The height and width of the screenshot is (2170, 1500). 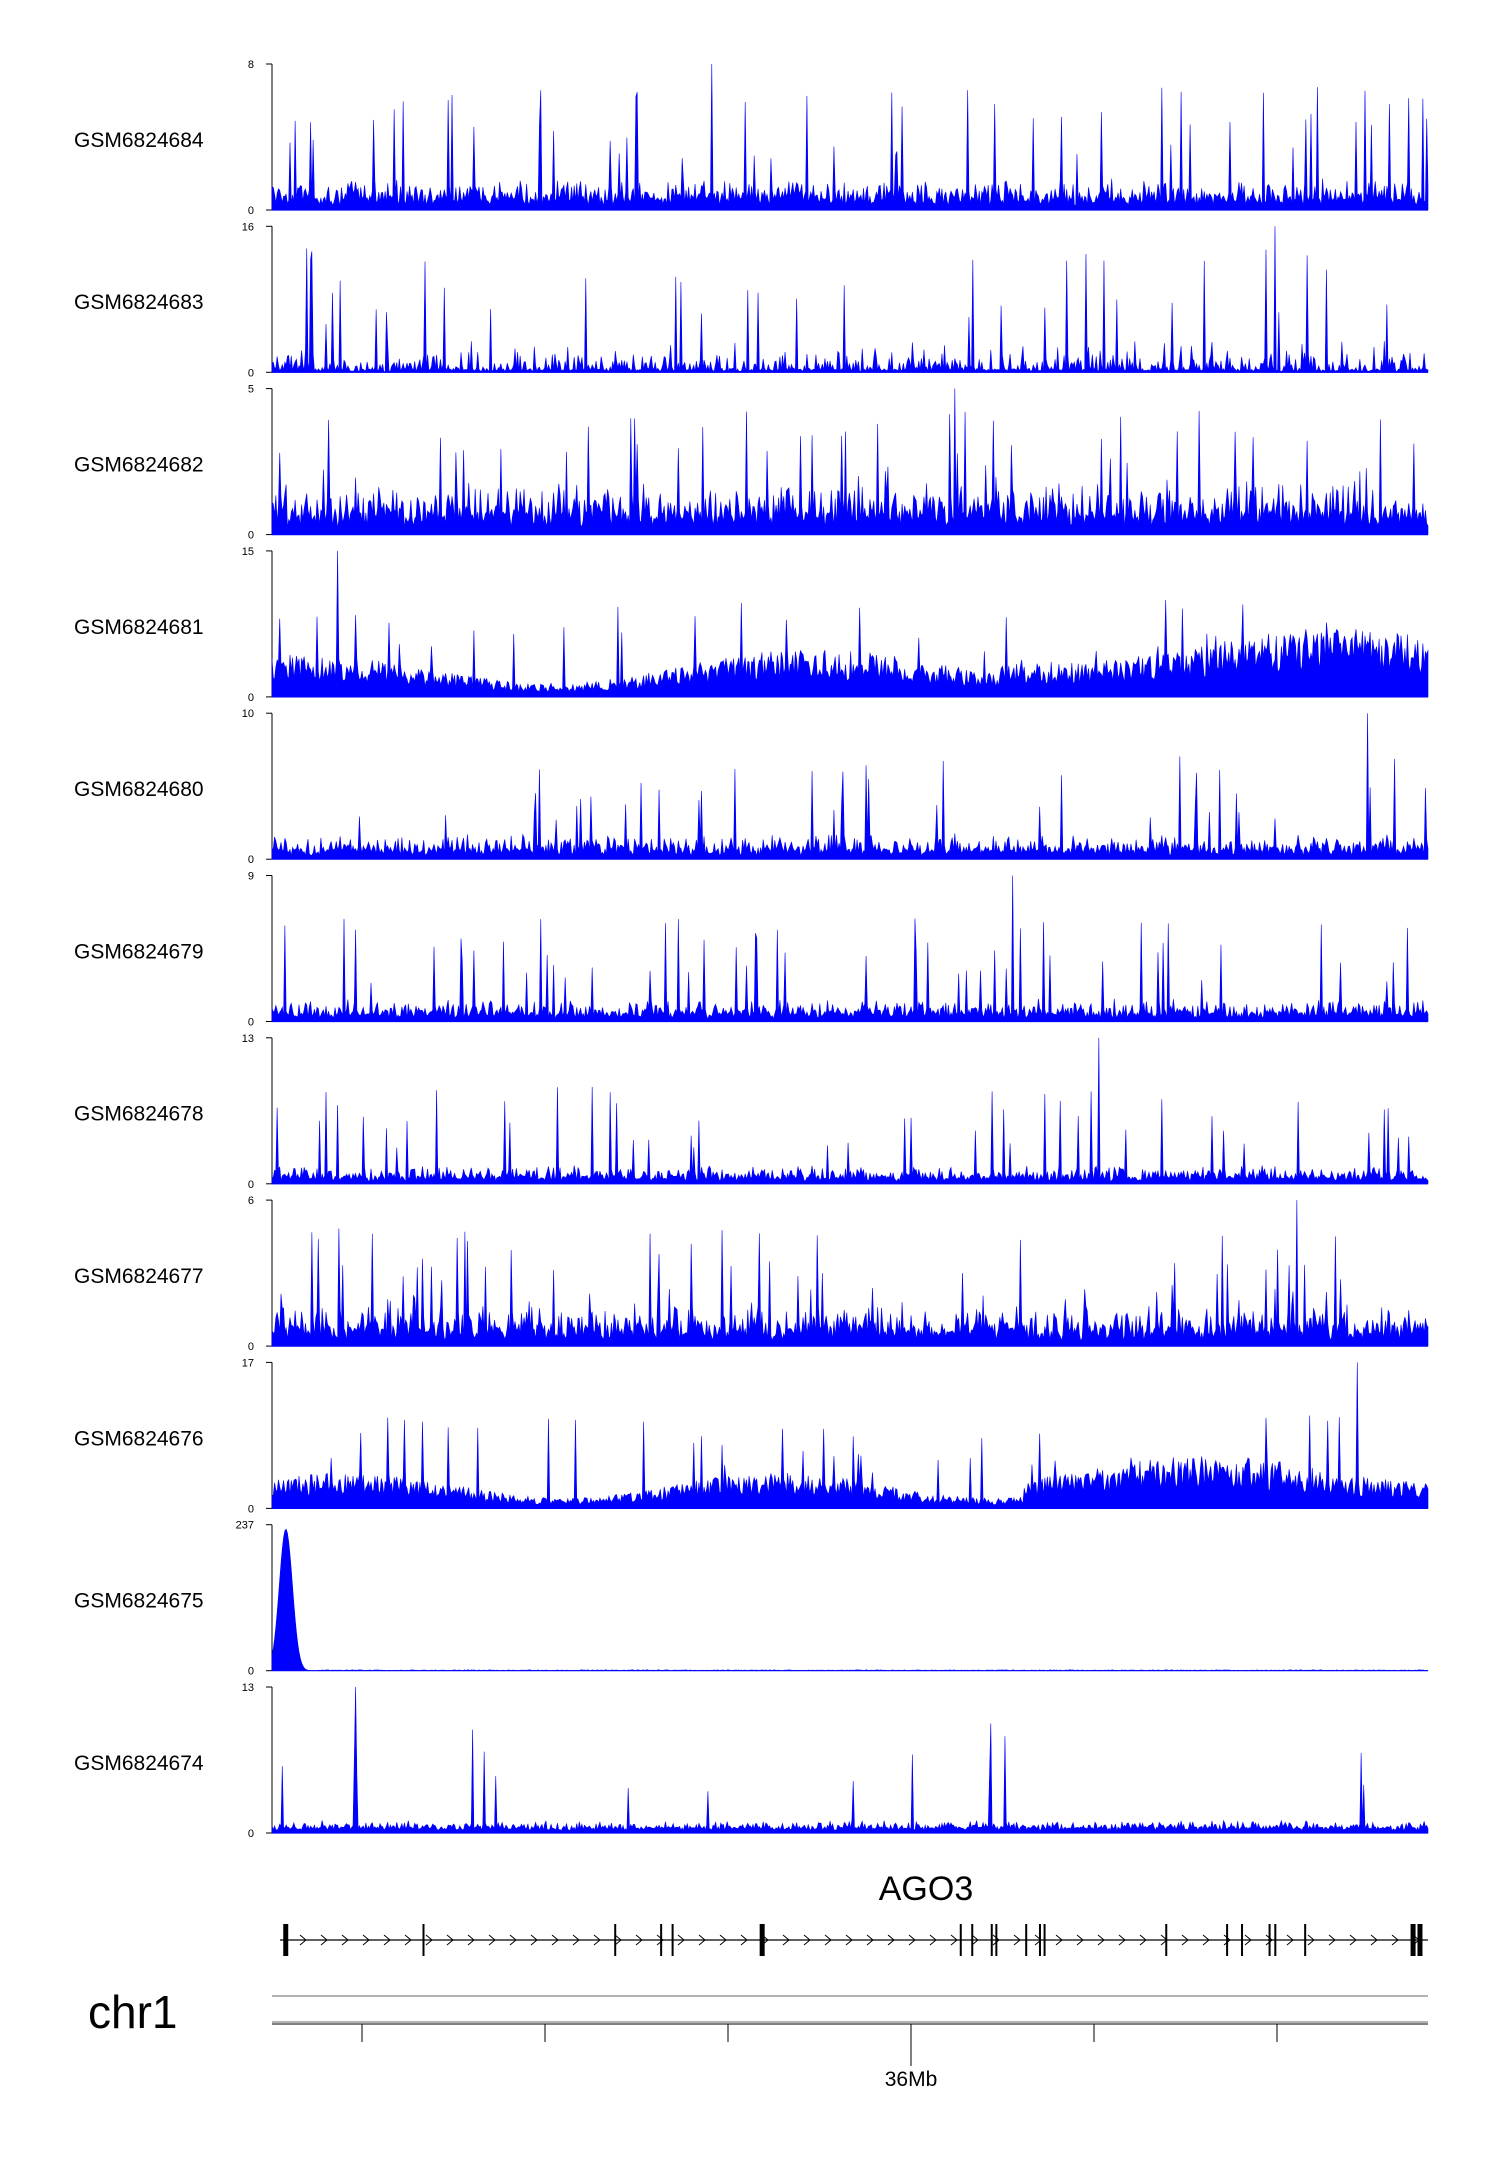 What do you see at coordinates (251, 65) in the screenshot?
I see `y-tick-label-max: 8` at bounding box center [251, 65].